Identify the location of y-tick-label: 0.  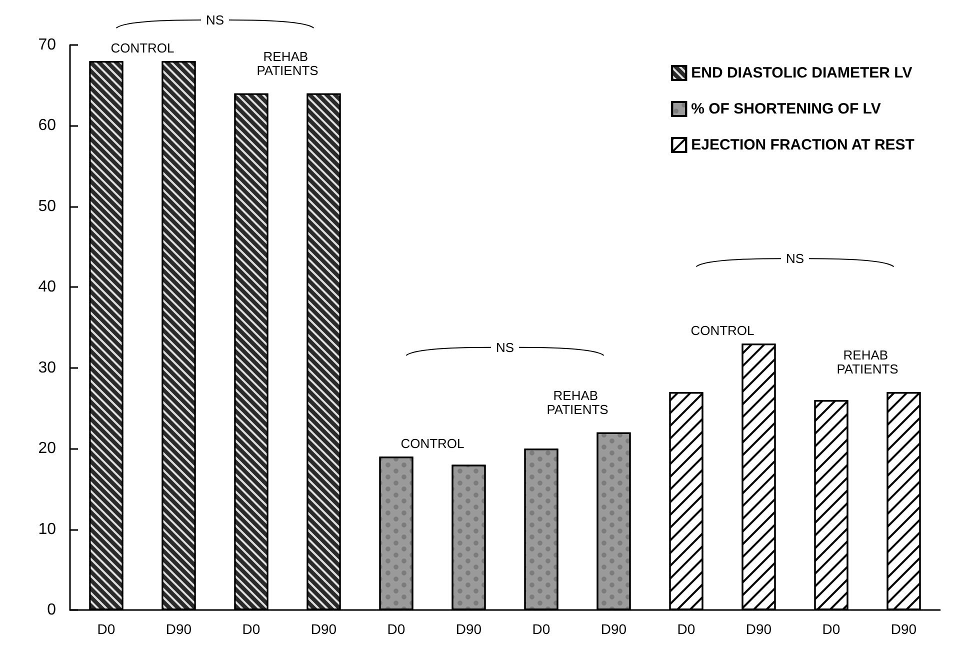
(51, 610).